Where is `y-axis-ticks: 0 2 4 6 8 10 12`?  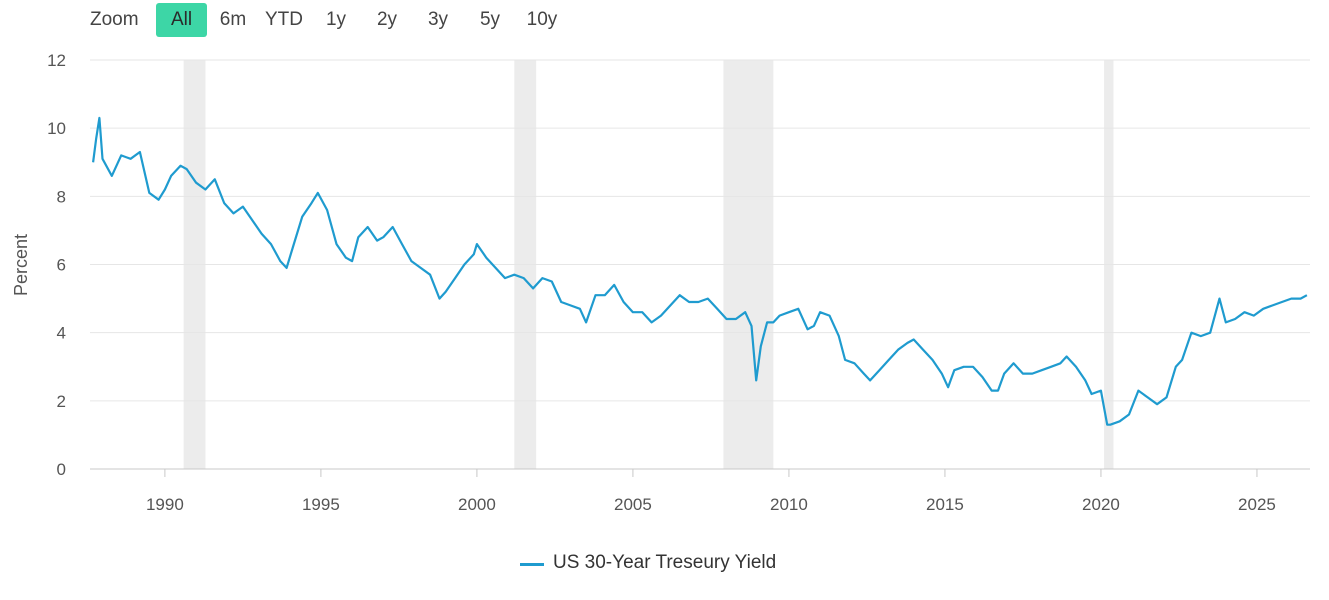 y-axis-ticks: 0 2 4 6 8 10 12 is located at coordinates (56, 265).